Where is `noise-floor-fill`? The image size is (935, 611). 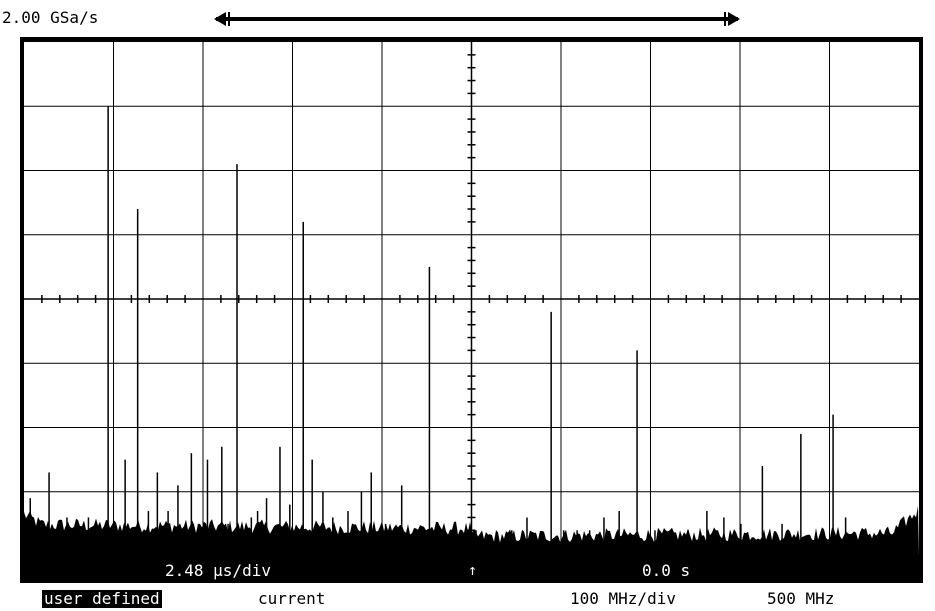 noise-floor-fill is located at coordinates (471, 530).